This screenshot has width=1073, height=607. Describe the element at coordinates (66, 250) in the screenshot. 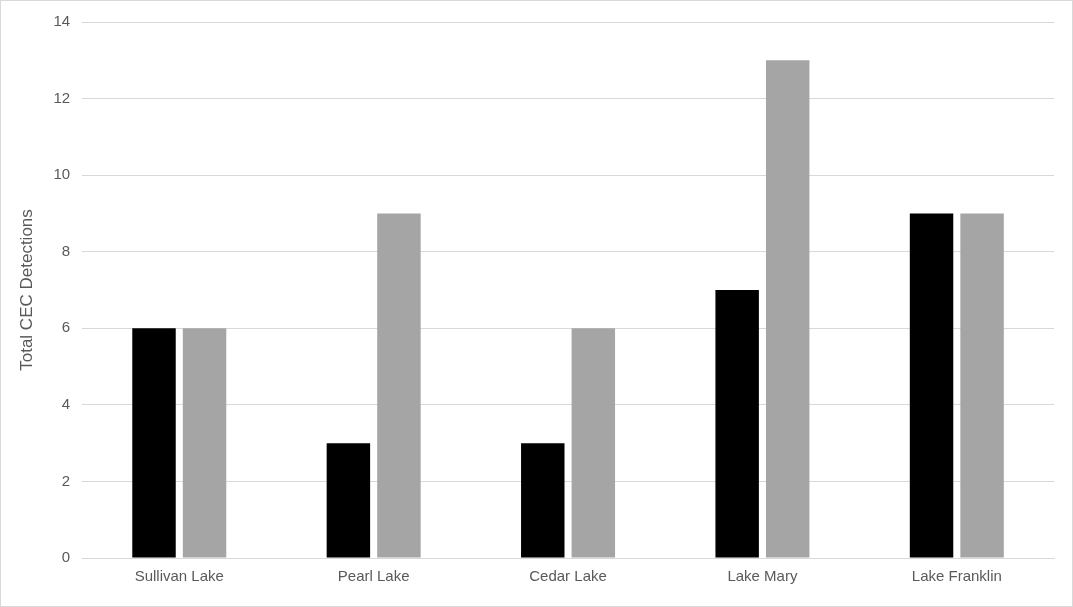

I see `y-tick-label: 8` at that location.